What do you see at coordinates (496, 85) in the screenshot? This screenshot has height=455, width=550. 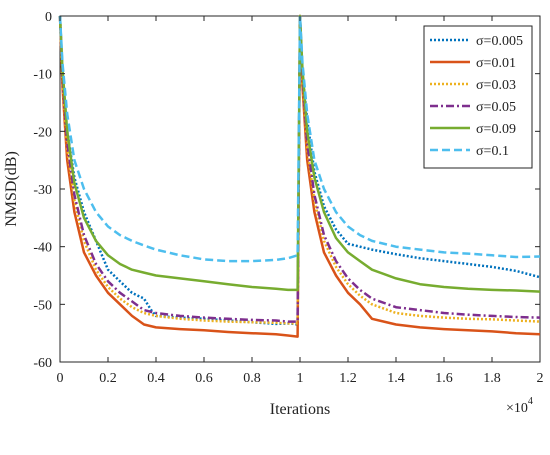 I see `legend-label-2: σ=0.03` at bounding box center [496, 85].